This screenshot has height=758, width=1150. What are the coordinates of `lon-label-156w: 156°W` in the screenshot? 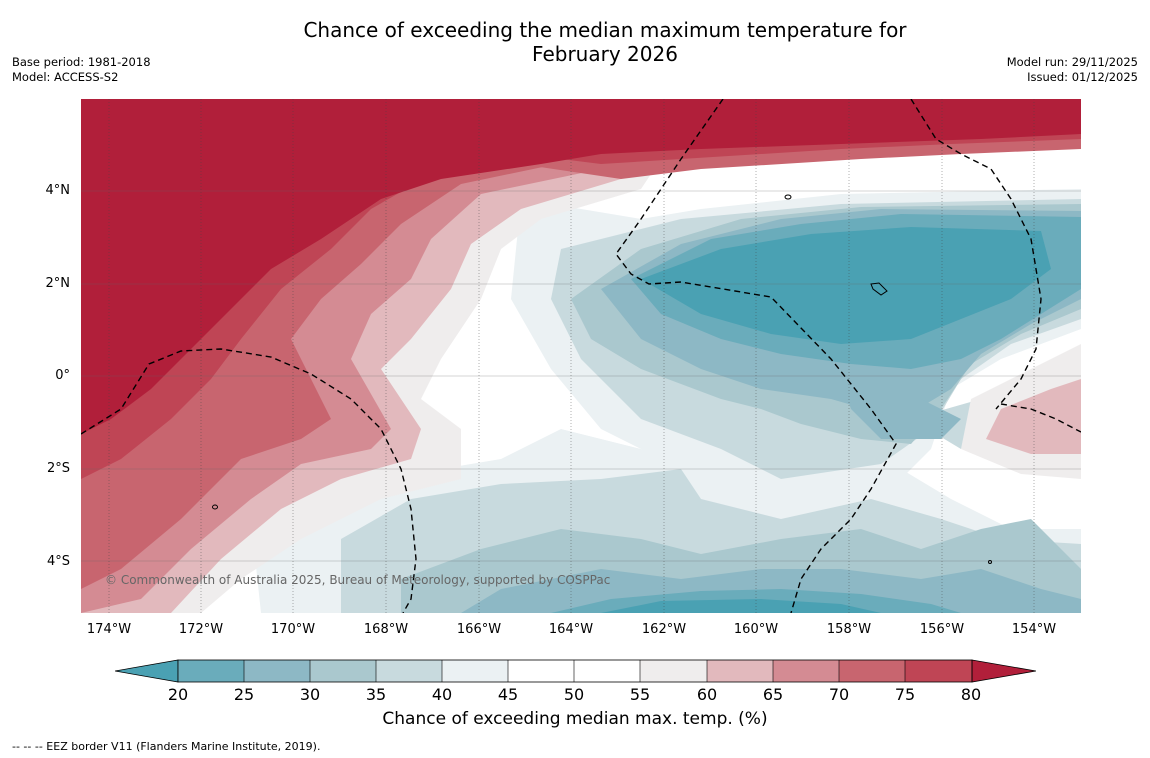 It's located at (942, 629).